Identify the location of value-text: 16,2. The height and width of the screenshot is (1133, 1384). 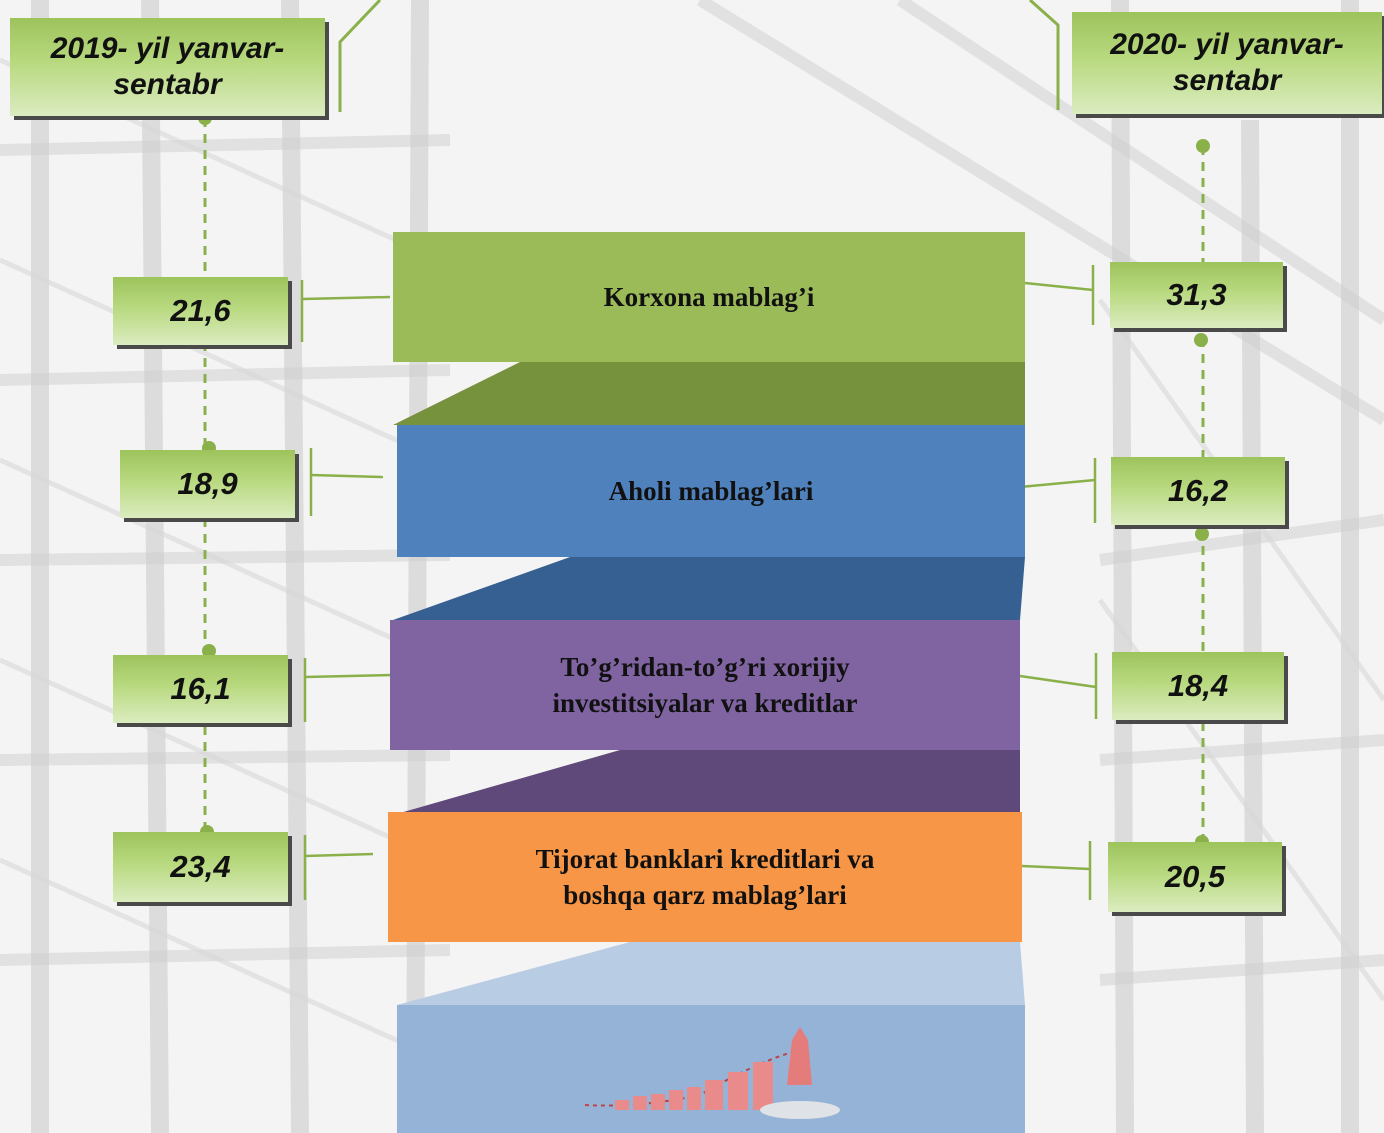
(1198, 490).